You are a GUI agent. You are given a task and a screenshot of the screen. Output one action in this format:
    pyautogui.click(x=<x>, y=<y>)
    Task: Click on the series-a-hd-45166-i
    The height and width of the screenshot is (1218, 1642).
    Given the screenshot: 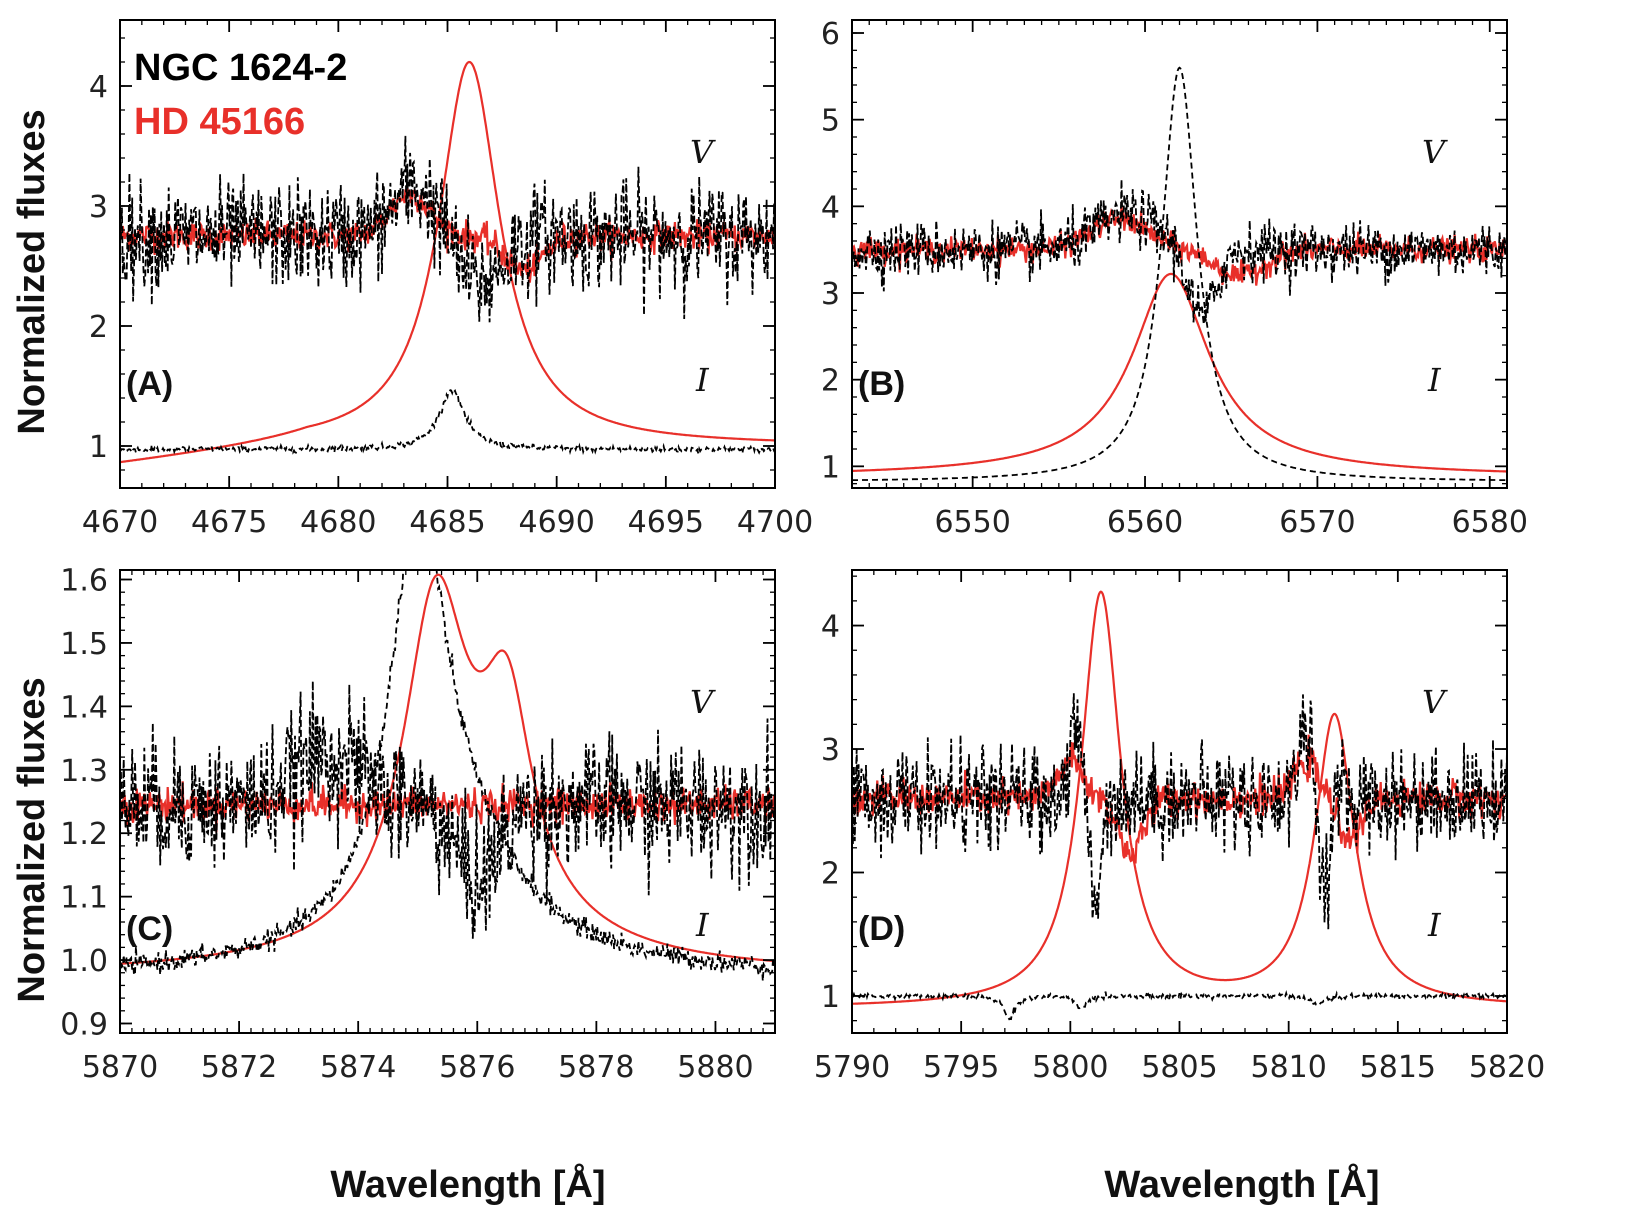 What is the action you would take?
    pyautogui.click(x=447, y=262)
    